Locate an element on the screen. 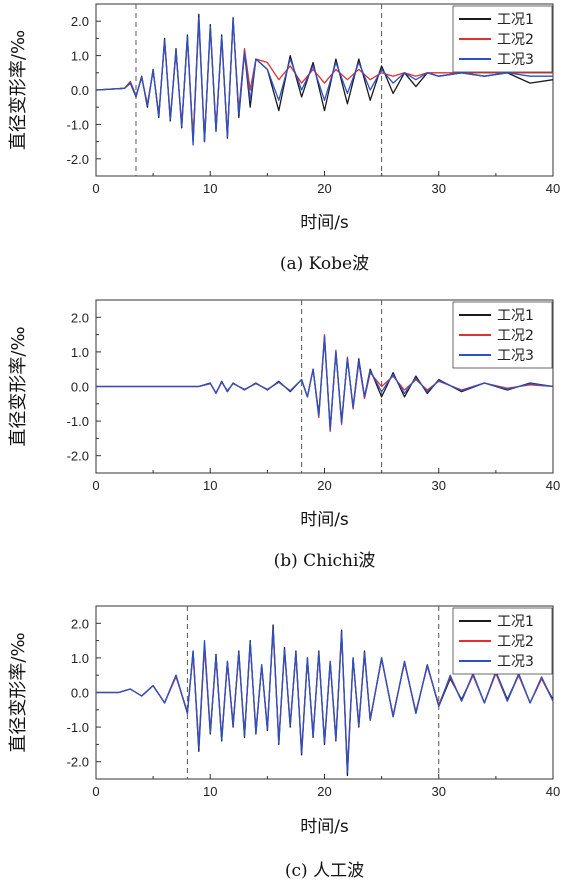  panel-caption: (a) Kobe波 is located at coordinates (324, 264).